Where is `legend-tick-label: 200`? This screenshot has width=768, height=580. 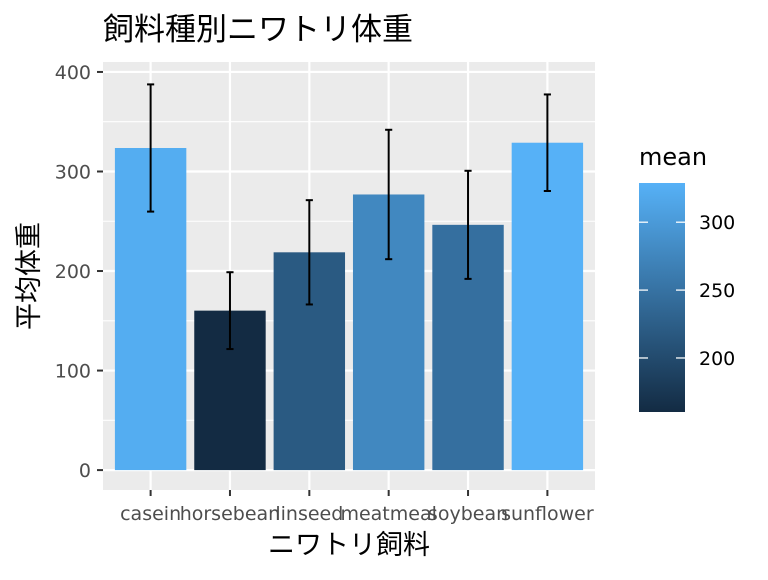 legend-tick-label: 200 is located at coordinates (717, 359).